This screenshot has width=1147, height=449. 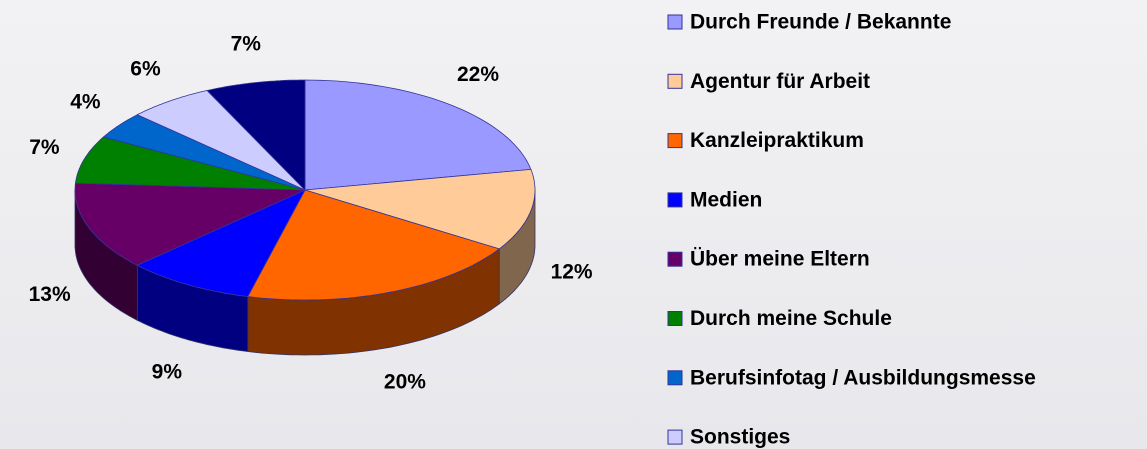 What do you see at coordinates (50, 294) in the screenshot?
I see `data-label: 13%` at bounding box center [50, 294].